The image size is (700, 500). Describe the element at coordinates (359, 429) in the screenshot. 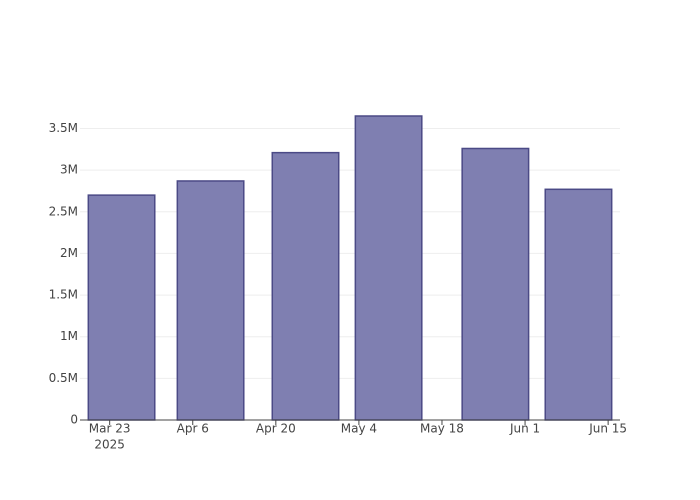

I see `x-tick-label: May 4` at that location.